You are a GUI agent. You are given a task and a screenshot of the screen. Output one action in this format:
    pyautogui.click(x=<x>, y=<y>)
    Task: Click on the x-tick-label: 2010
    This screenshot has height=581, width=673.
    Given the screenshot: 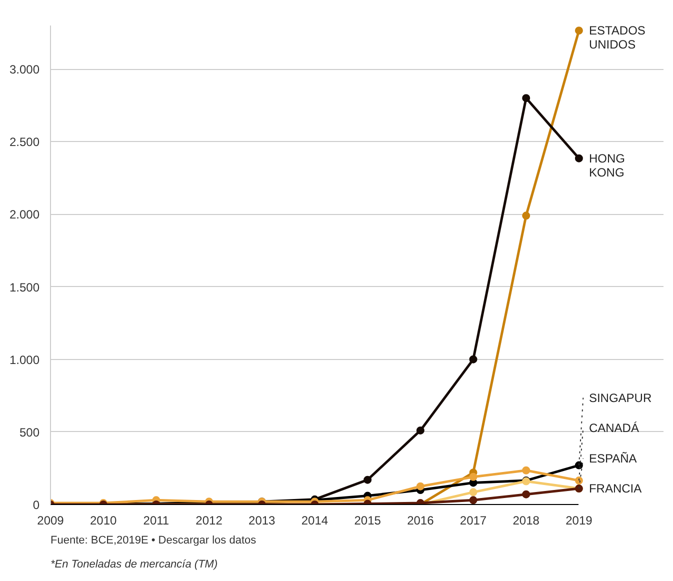 What is the action you would take?
    pyautogui.click(x=104, y=521)
    